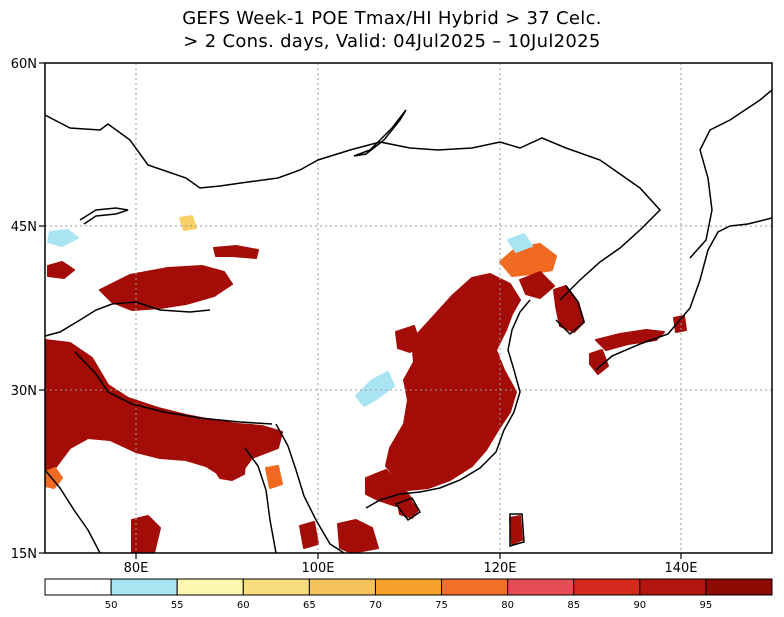 The width and height of the screenshot is (784, 617). What do you see at coordinates (499, 568) in the screenshot?
I see `lon-label: 120E` at bounding box center [499, 568].